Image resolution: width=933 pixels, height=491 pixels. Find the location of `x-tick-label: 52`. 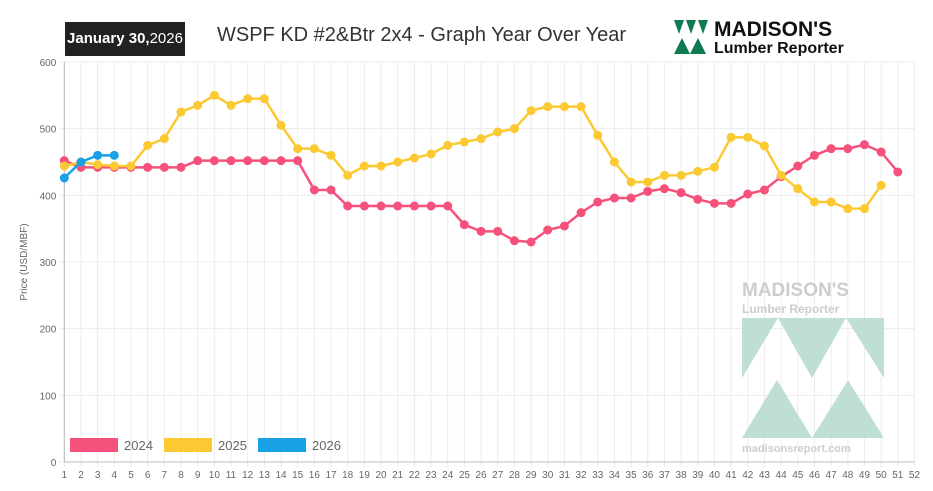

x-tick-label: 52 is located at coordinates (915, 475).